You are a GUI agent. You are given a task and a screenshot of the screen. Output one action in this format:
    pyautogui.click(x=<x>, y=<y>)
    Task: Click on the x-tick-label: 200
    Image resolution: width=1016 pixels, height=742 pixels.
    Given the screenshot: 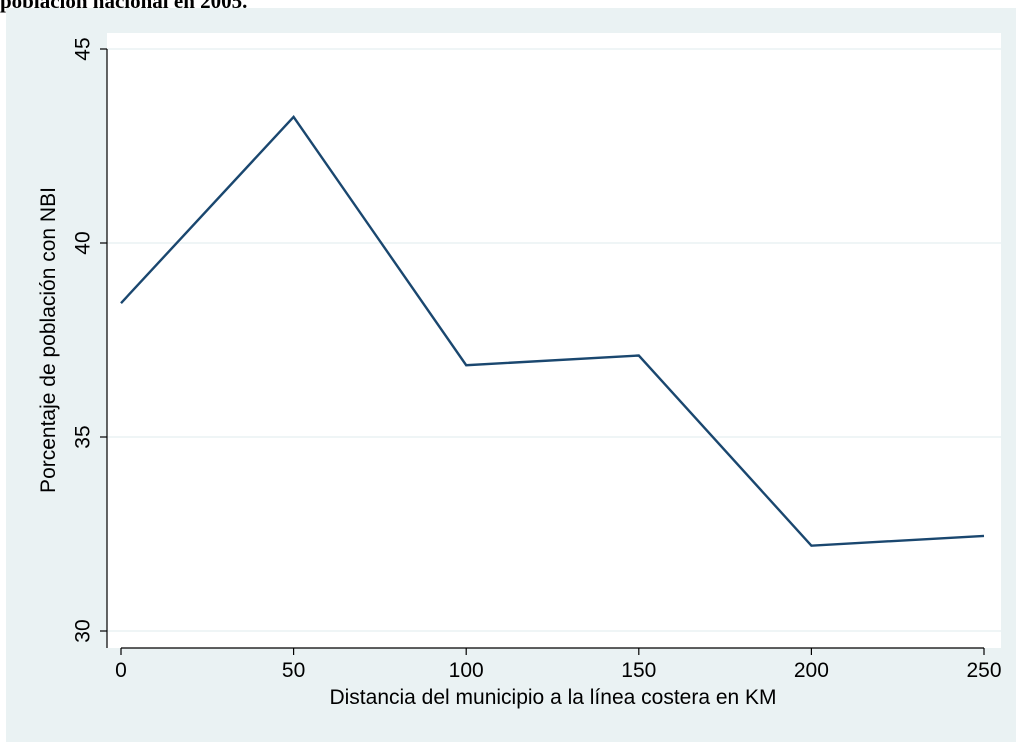 What is the action you would take?
    pyautogui.click(x=811, y=670)
    